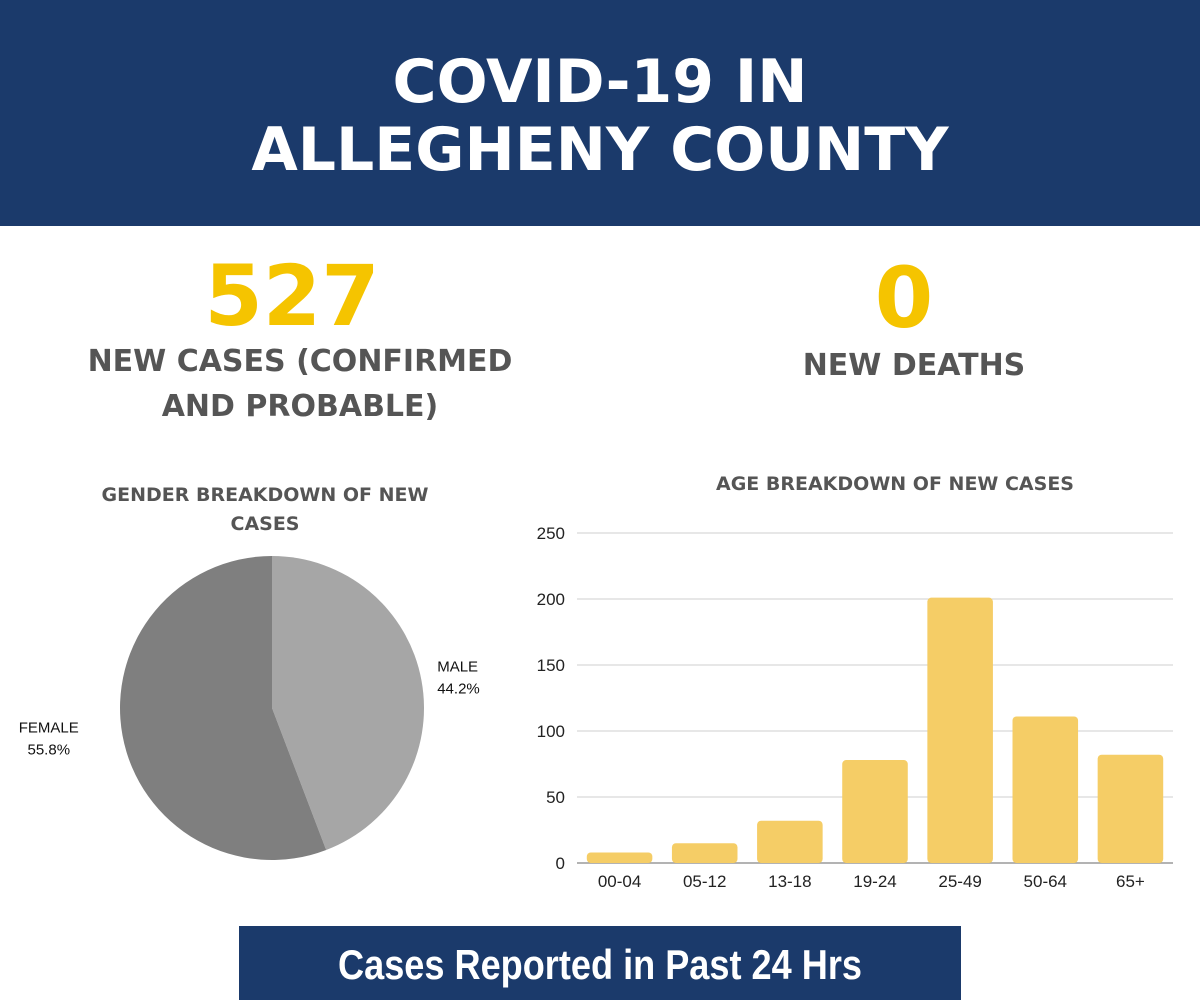 The width and height of the screenshot is (1200, 1004). Describe the element at coordinates (551, 599) in the screenshot. I see `y-tick-label: 200` at that location.